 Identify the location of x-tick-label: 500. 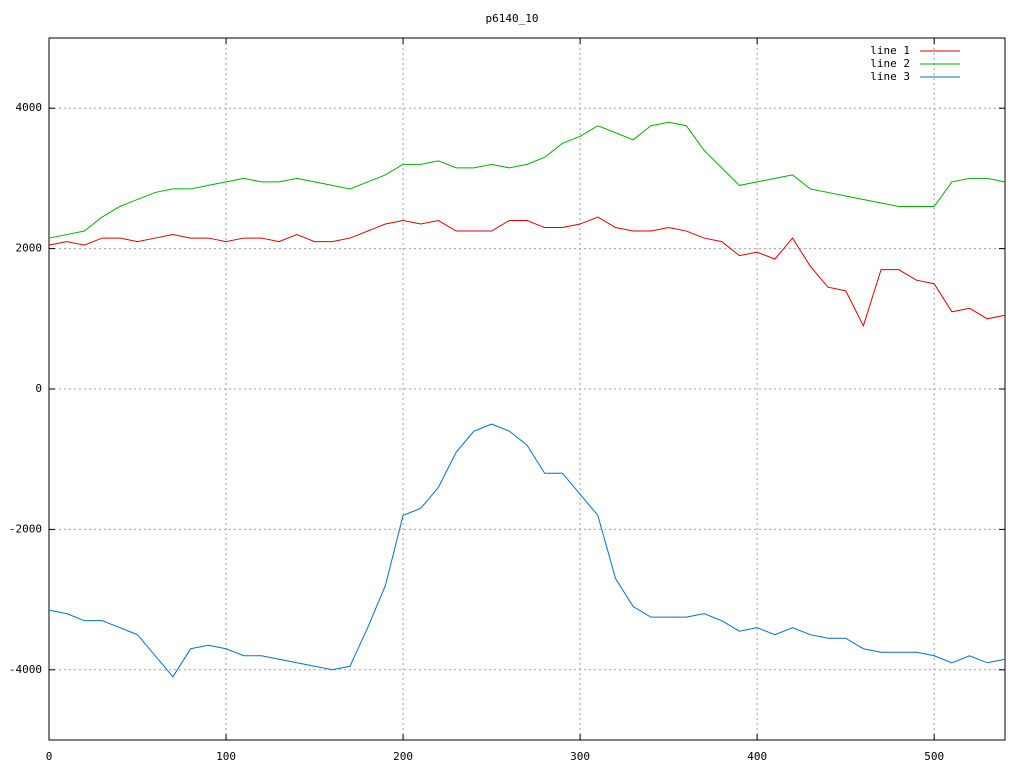
(934, 756).